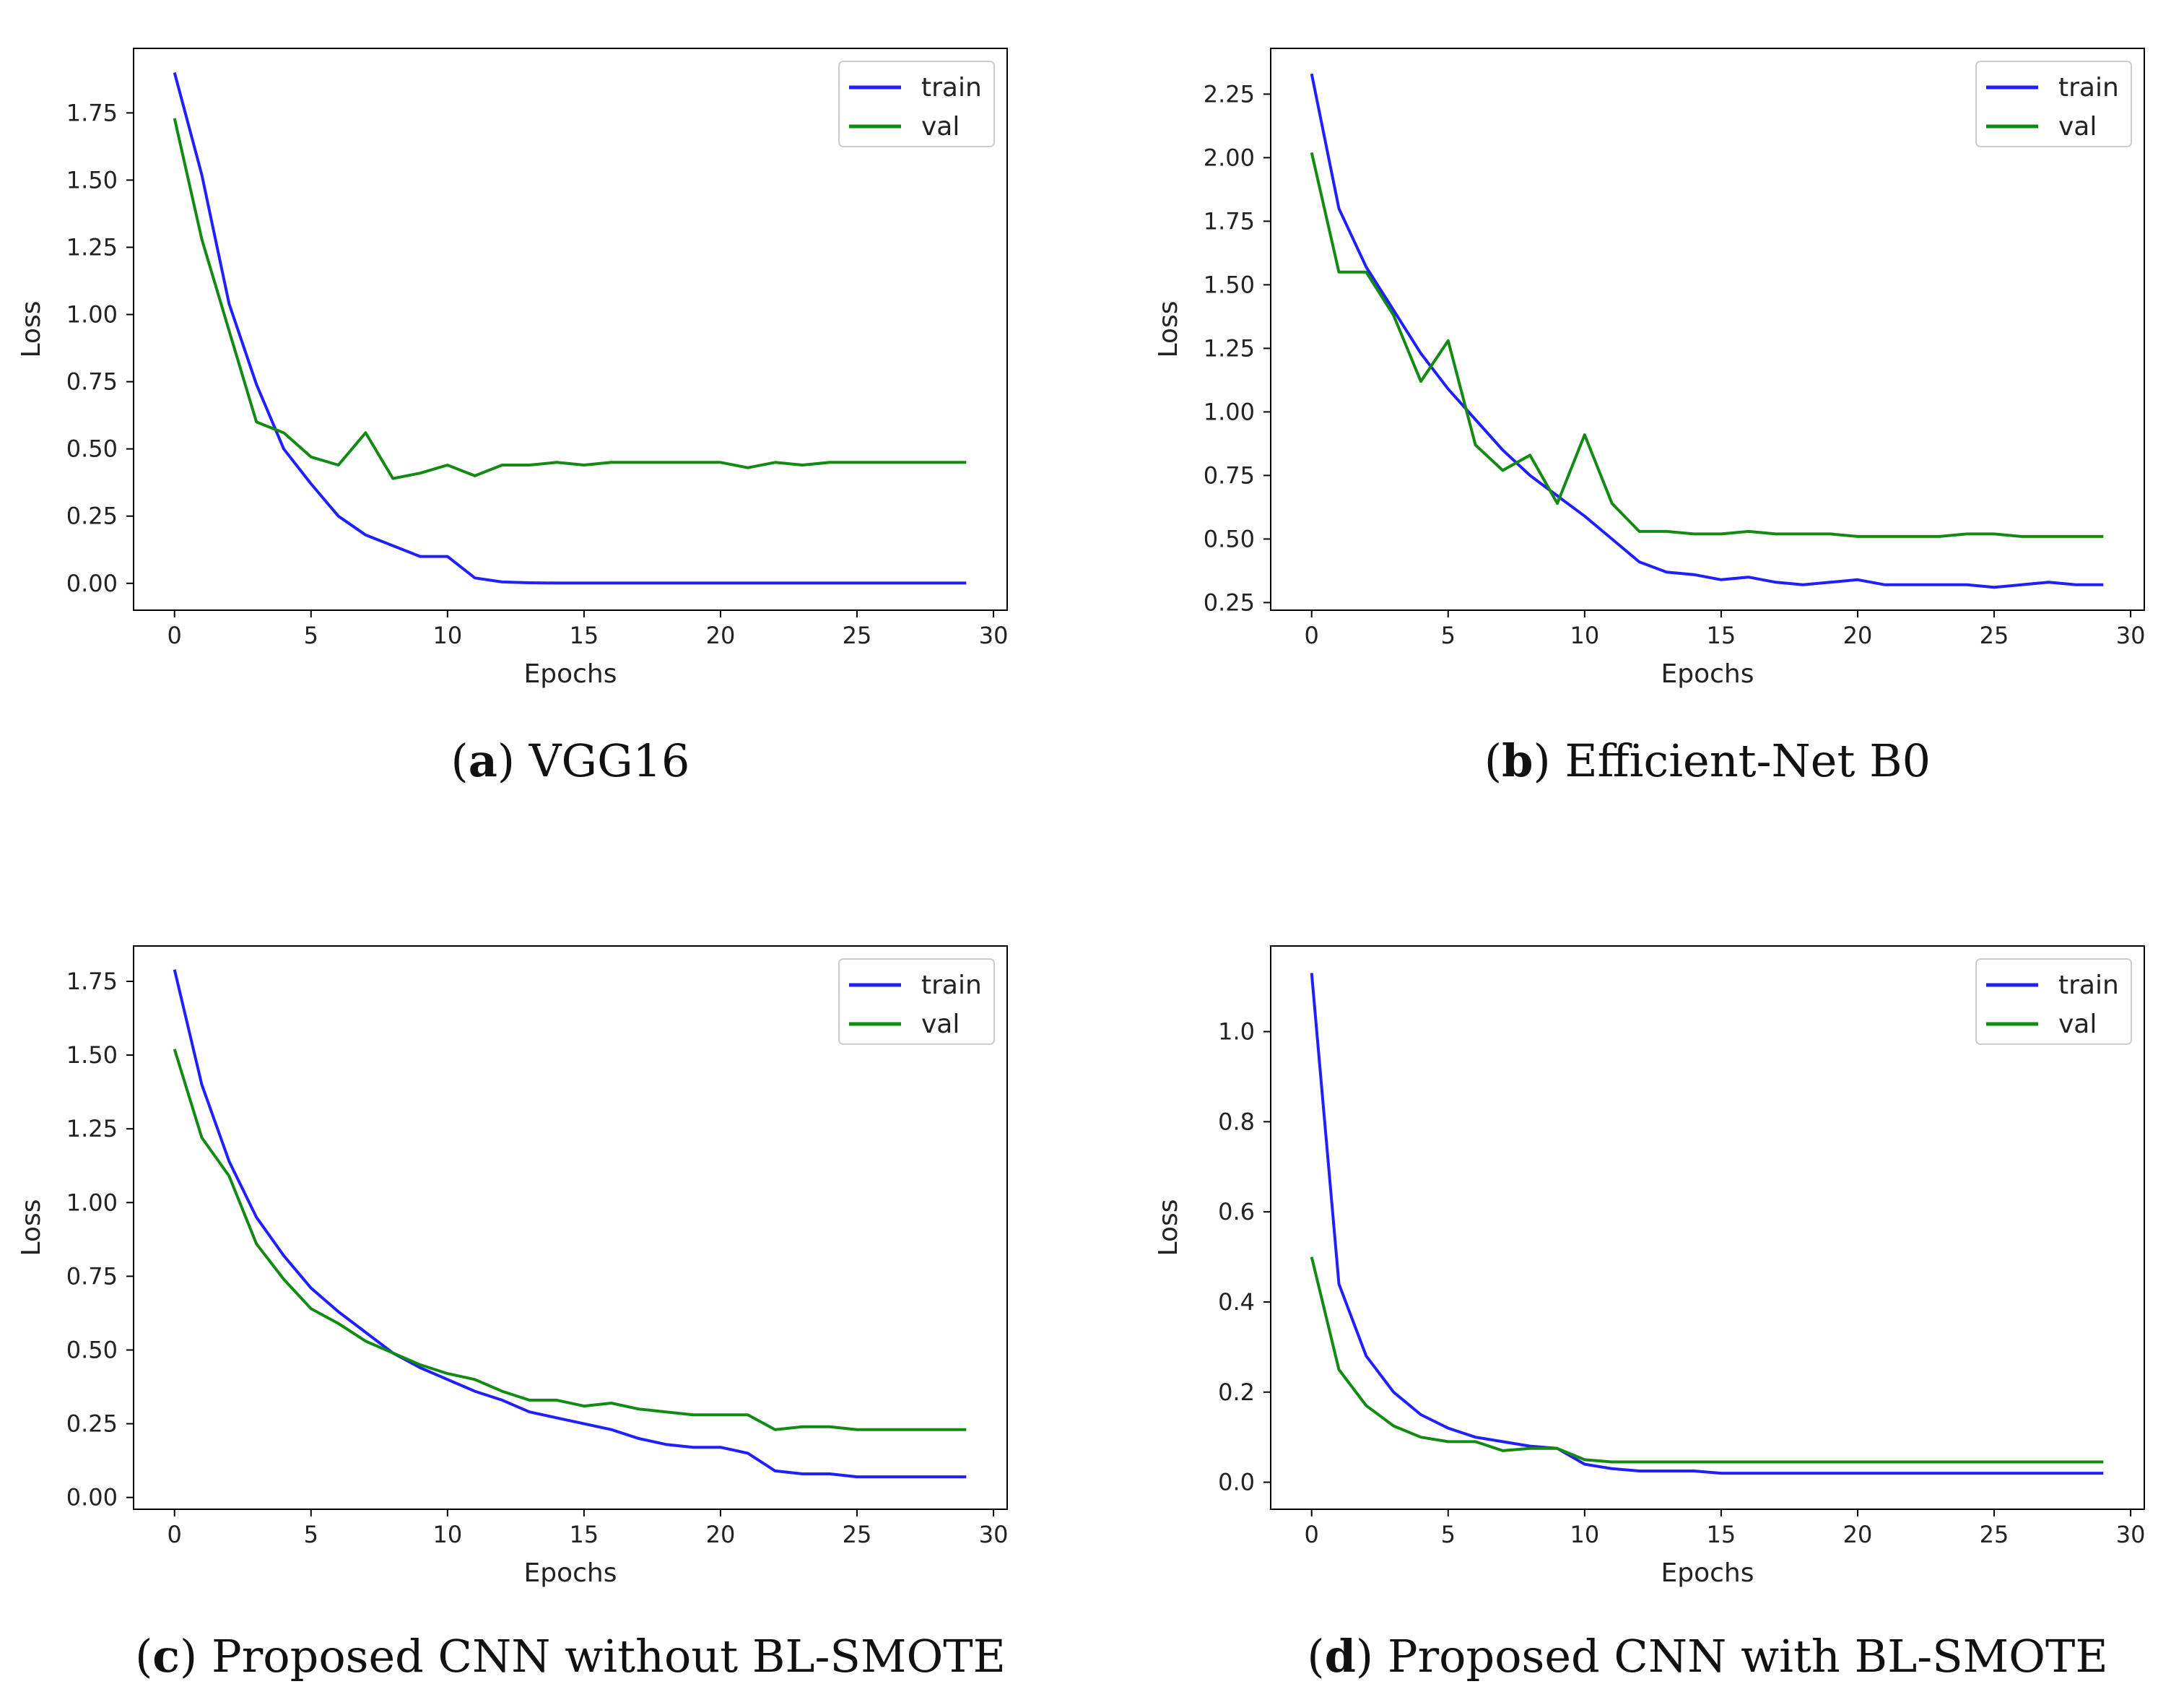 The width and height of the screenshot is (2184, 1697). I want to click on y-tick-label: 0.8, so click(1236, 1121).